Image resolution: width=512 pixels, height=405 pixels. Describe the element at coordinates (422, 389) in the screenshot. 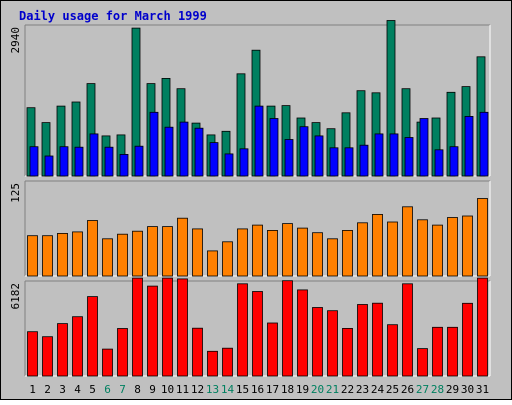

I see `x-tick-label: 27` at that location.